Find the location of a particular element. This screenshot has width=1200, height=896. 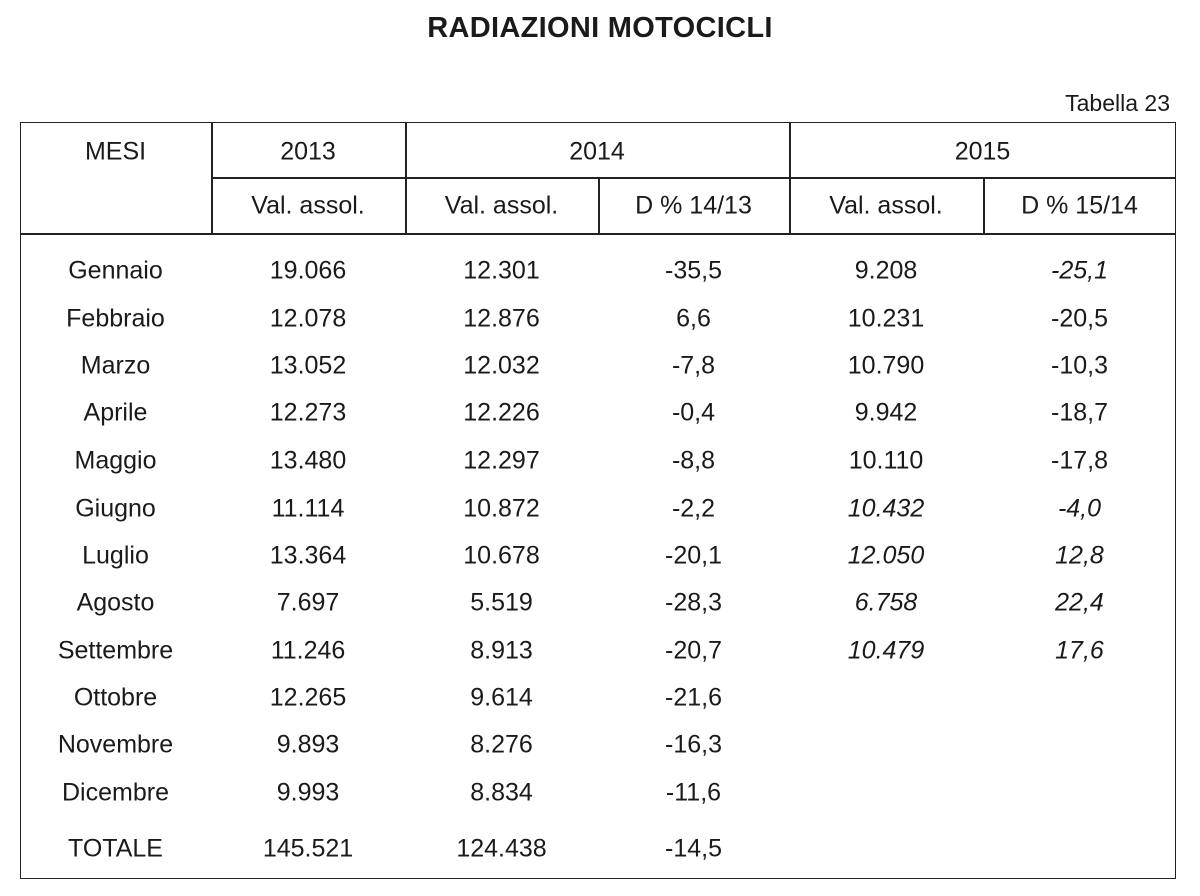

month-label: Dicembre is located at coordinates (115, 792).